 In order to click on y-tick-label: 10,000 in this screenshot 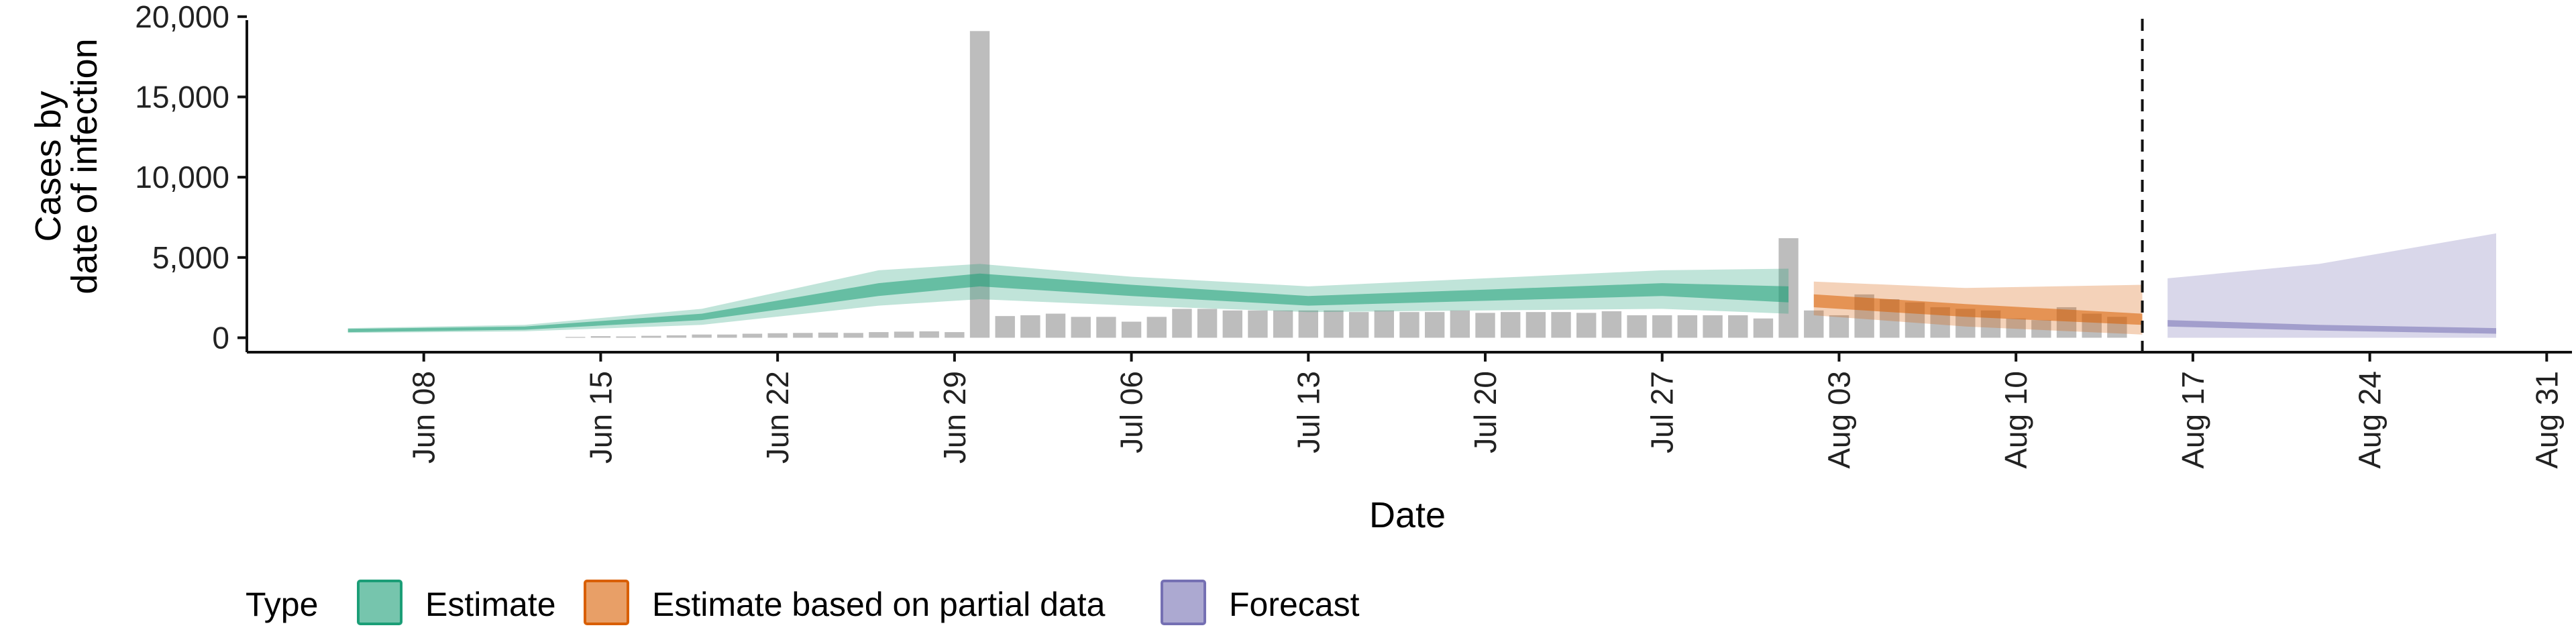, I will do `click(182, 177)`.